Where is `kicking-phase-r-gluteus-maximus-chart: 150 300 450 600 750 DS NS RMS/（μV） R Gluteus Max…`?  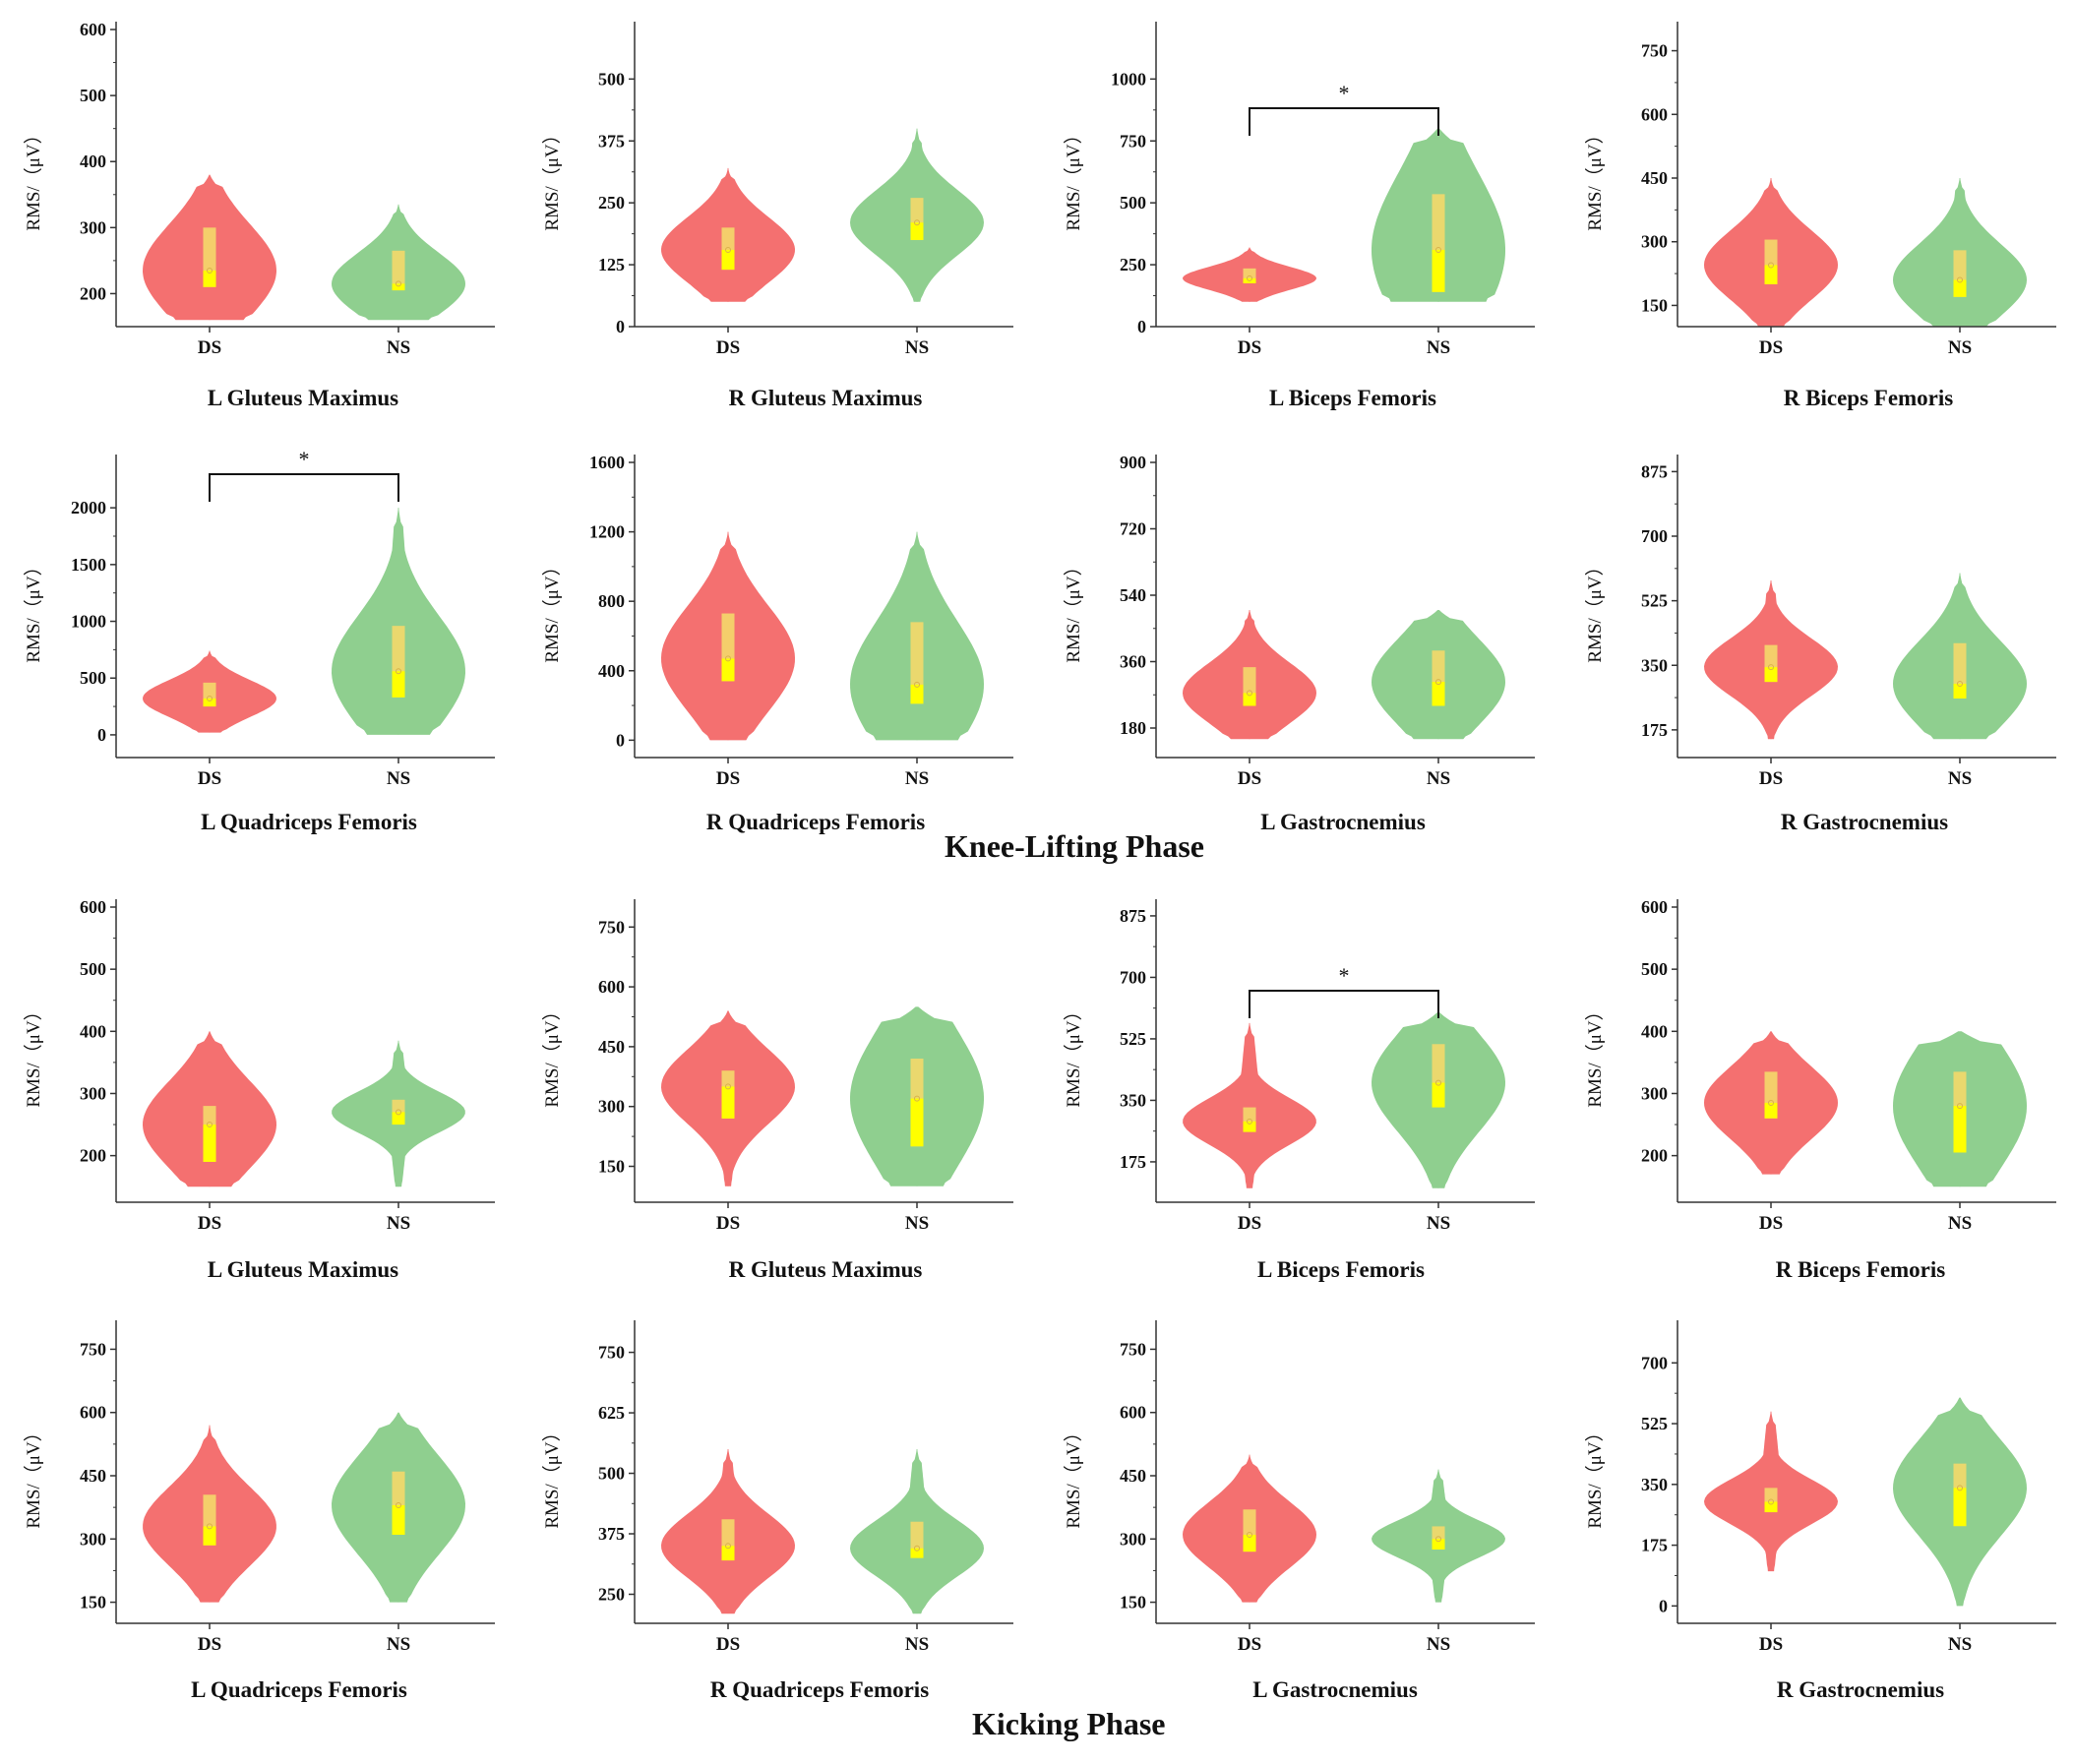
kicking-phase-r-gluteus-maximus-chart: 150 300 450 600 750 DS NS RMS/（μV） R Gluteus Max… is located at coordinates (777, 1090).